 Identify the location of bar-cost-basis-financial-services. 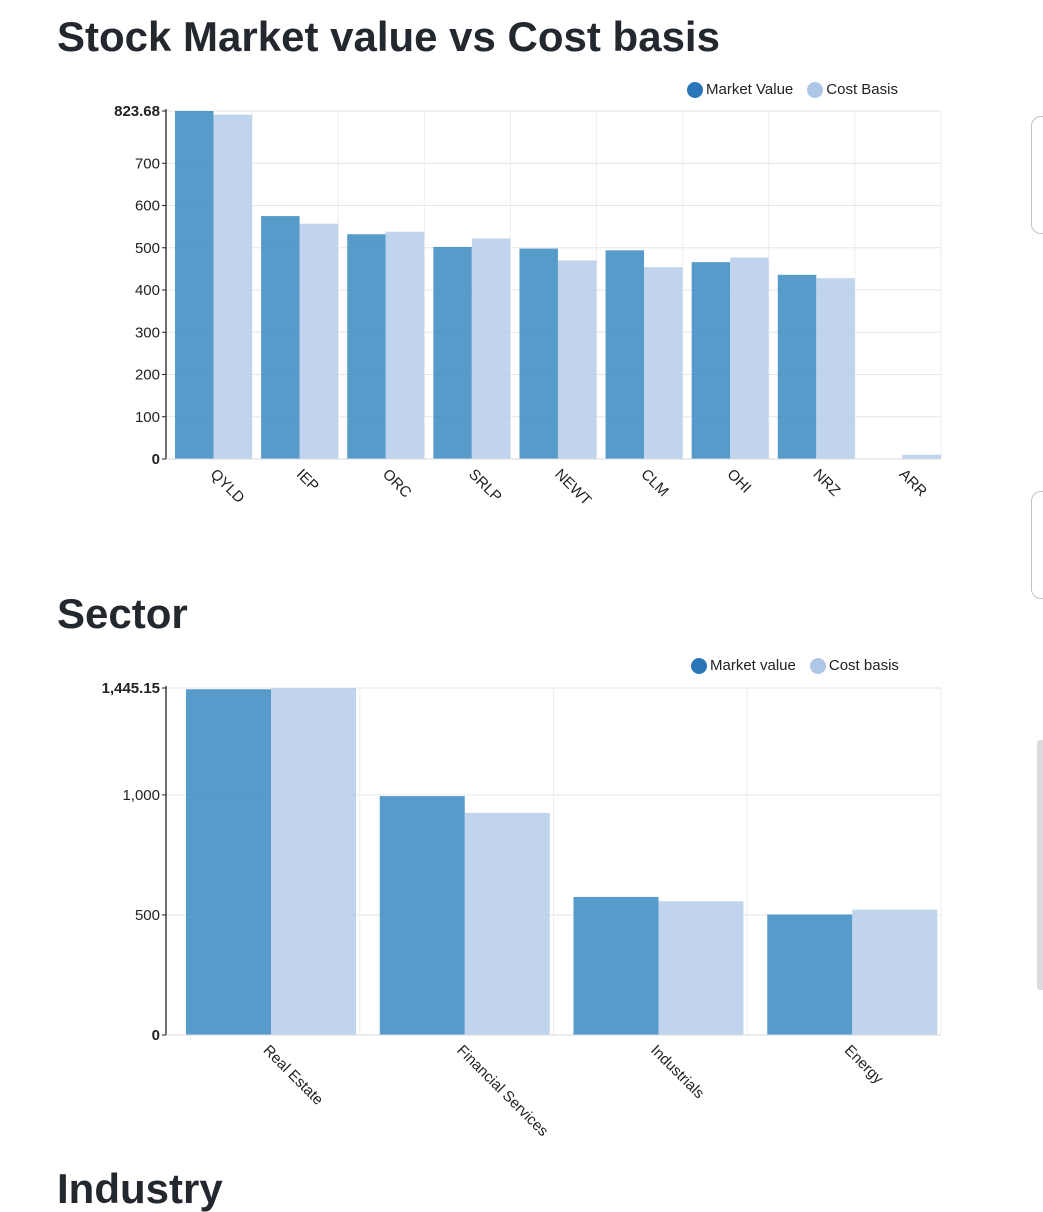
(507, 923).